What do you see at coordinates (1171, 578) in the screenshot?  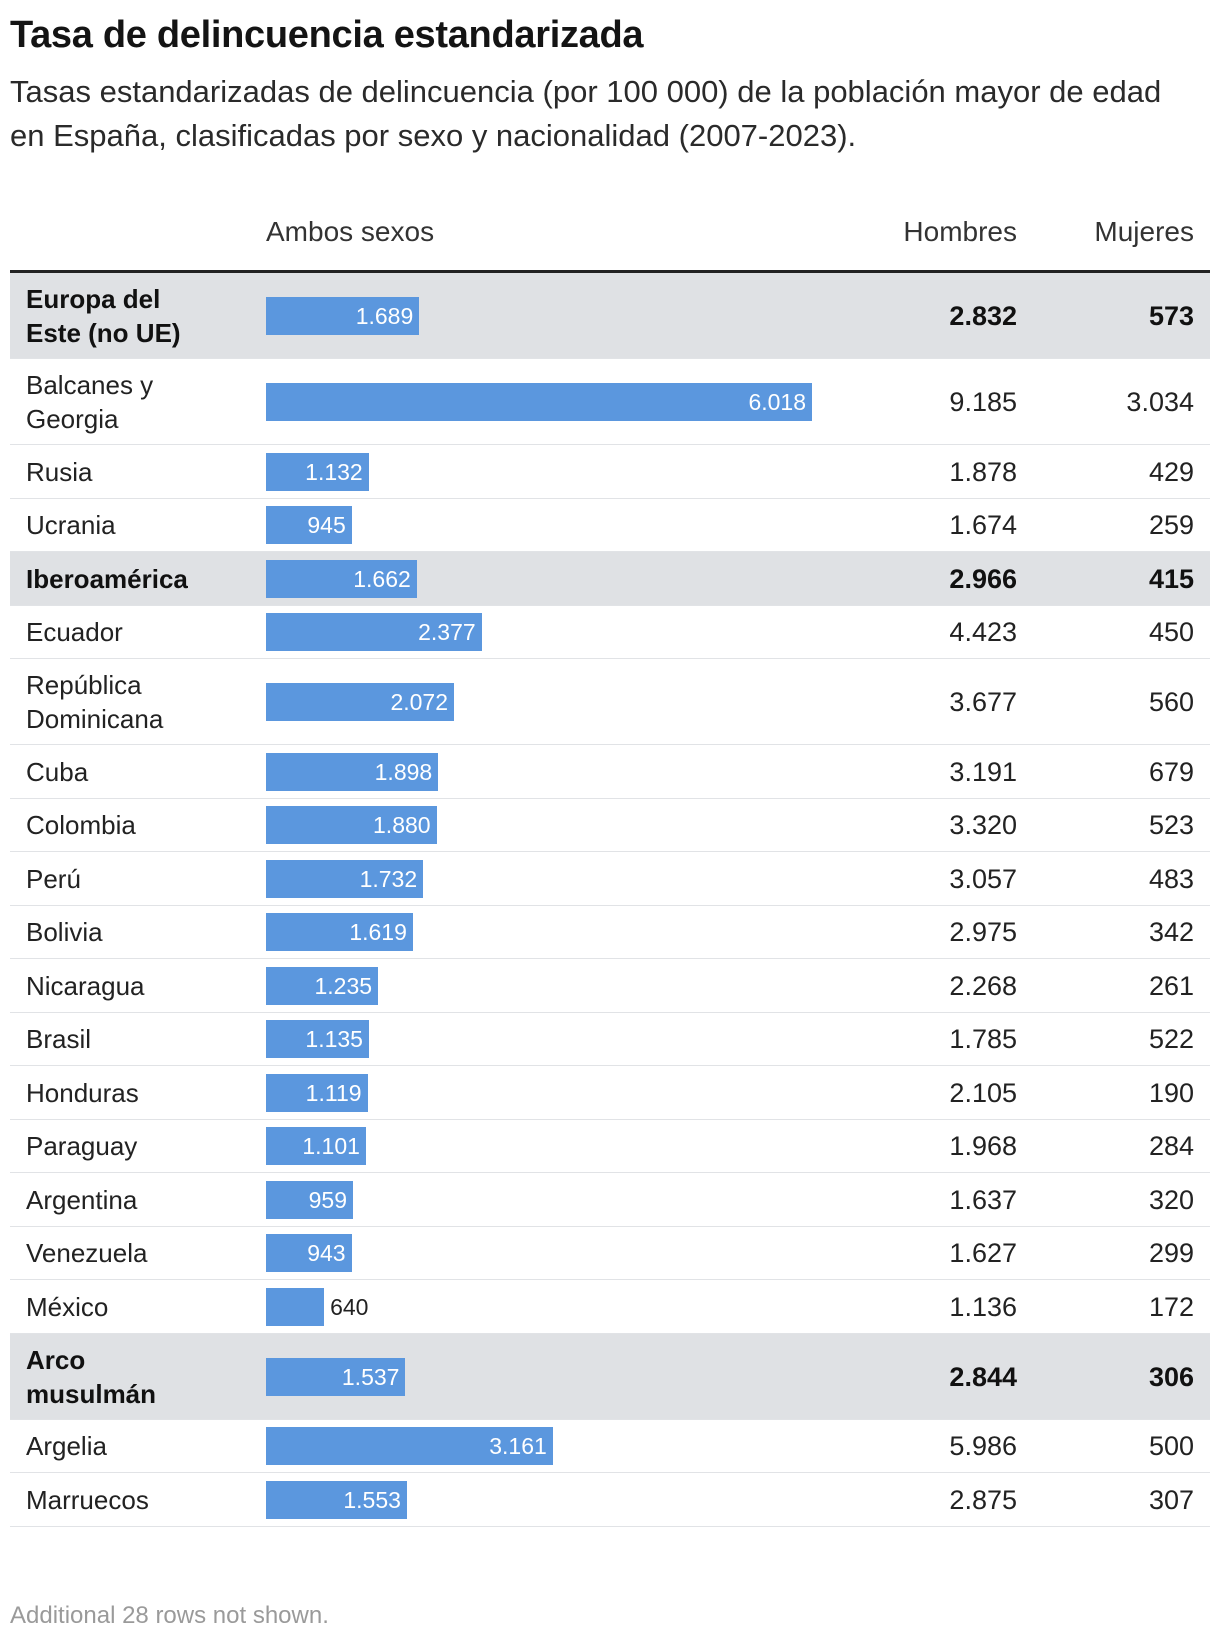 I see `value-mujeres: 415` at bounding box center [1171, 578].